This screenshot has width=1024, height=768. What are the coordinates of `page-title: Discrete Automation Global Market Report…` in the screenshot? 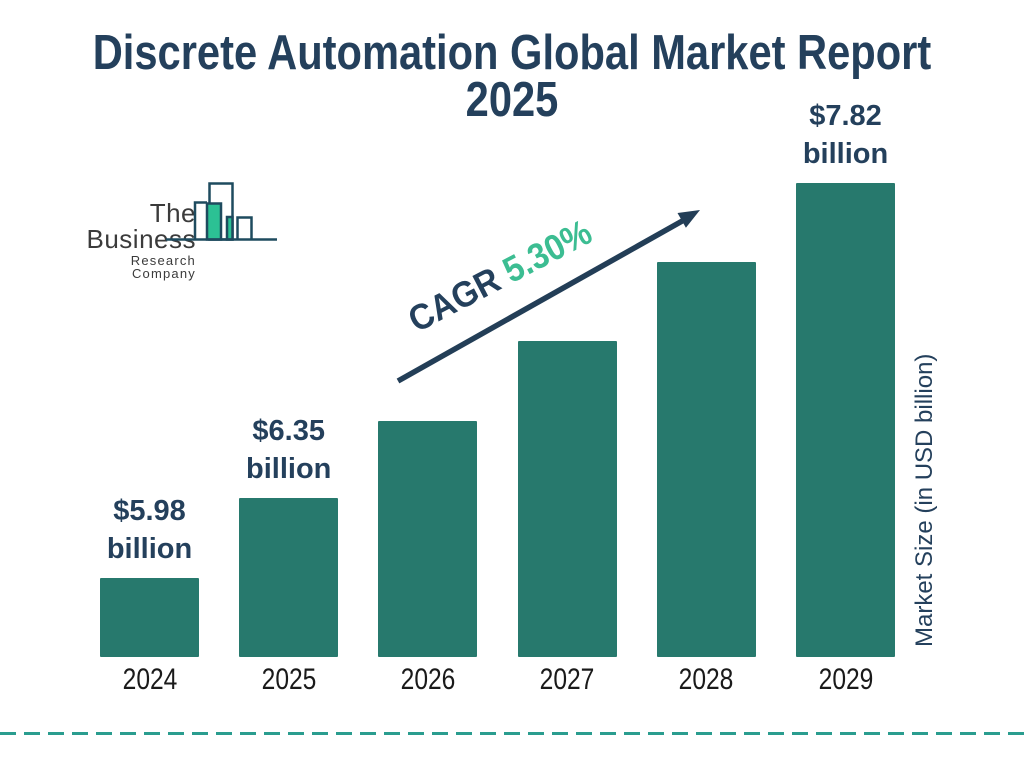 It's located at (512, 76).